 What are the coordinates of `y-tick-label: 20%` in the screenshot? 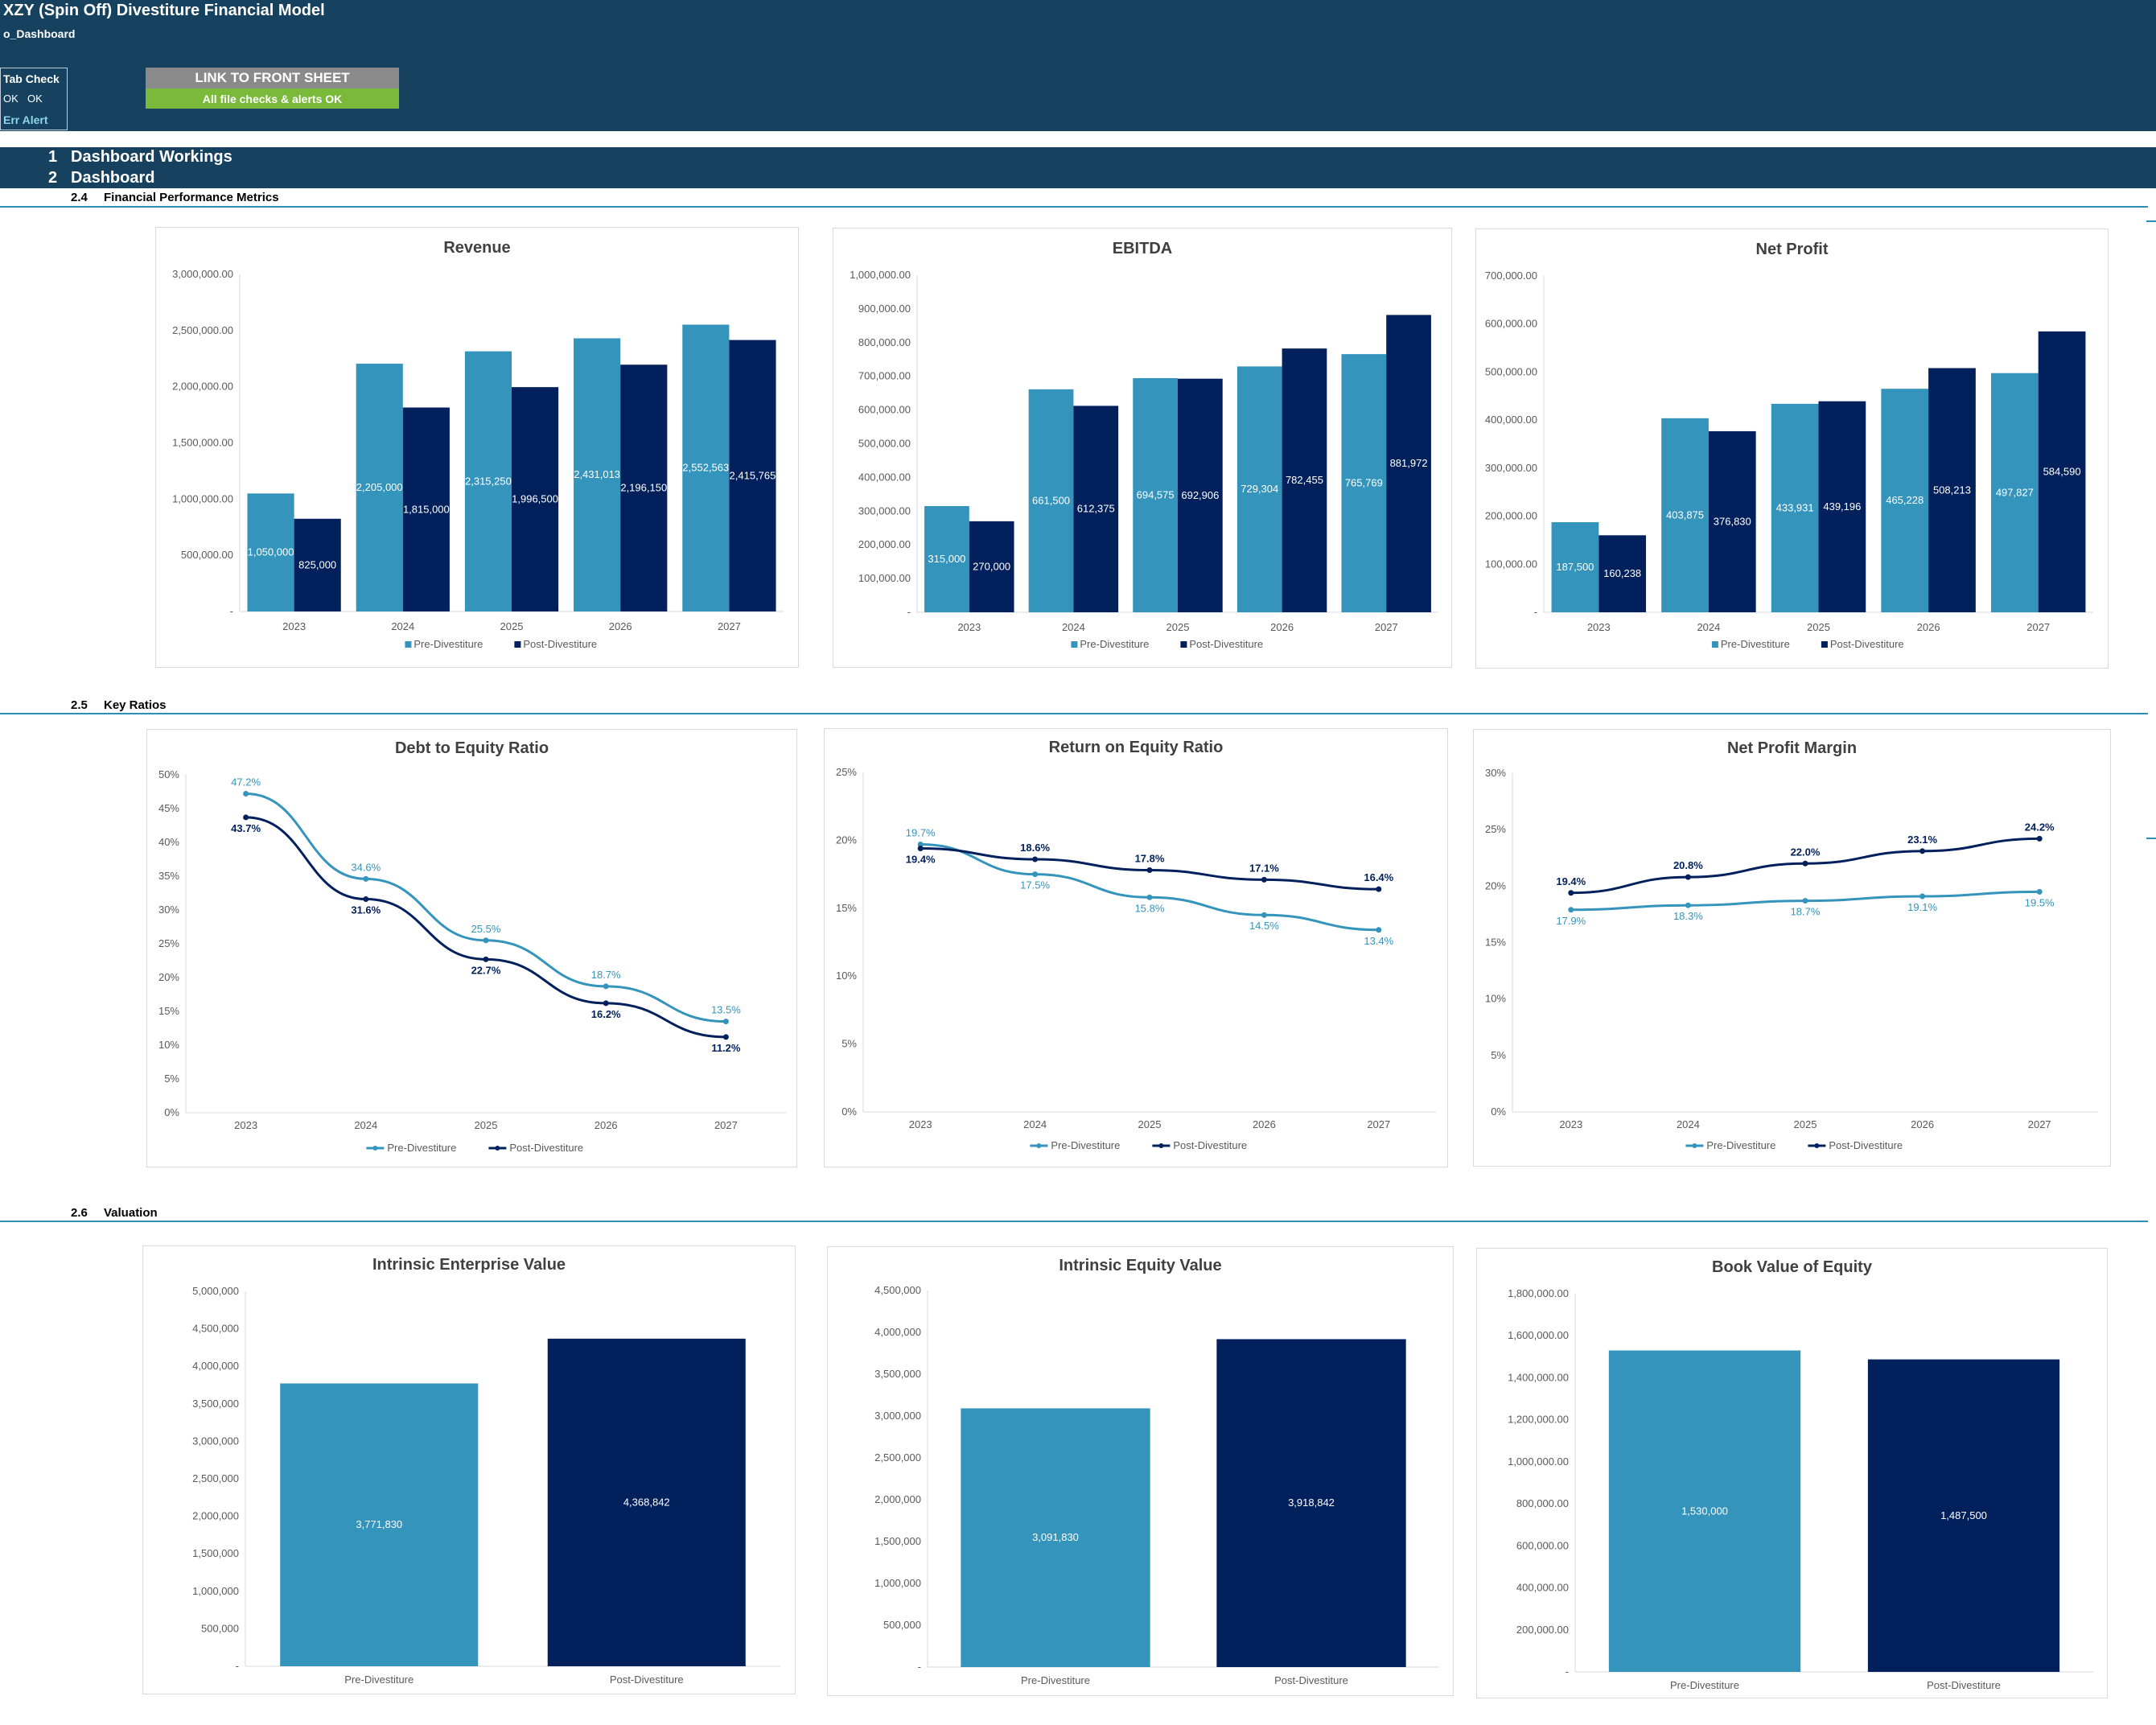 It's located at (168, 977).